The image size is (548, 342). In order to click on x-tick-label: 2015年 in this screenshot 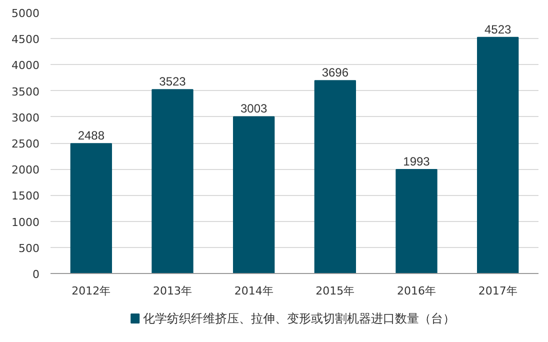, I will do `click(335, 291)`.